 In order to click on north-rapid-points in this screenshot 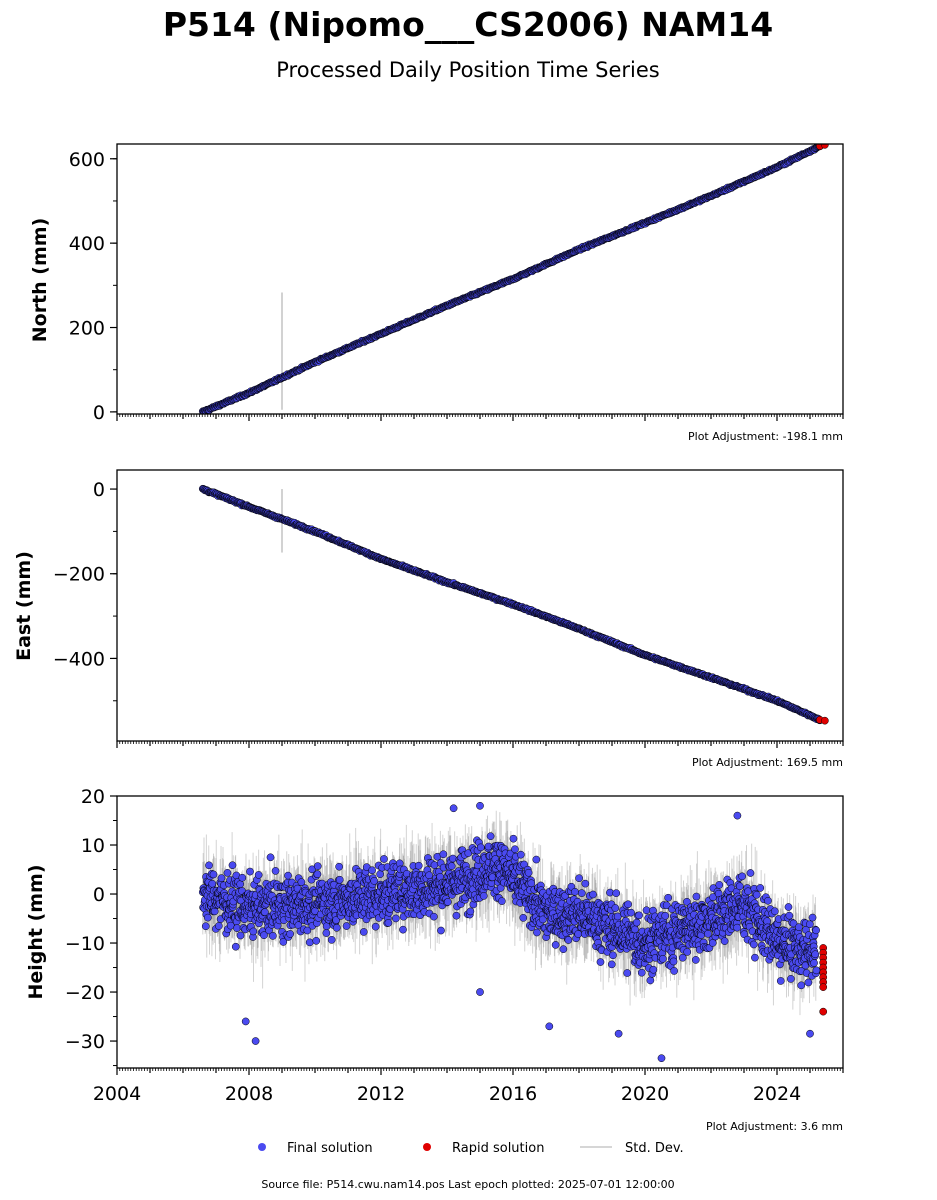, I will do `click(822, 147)`.